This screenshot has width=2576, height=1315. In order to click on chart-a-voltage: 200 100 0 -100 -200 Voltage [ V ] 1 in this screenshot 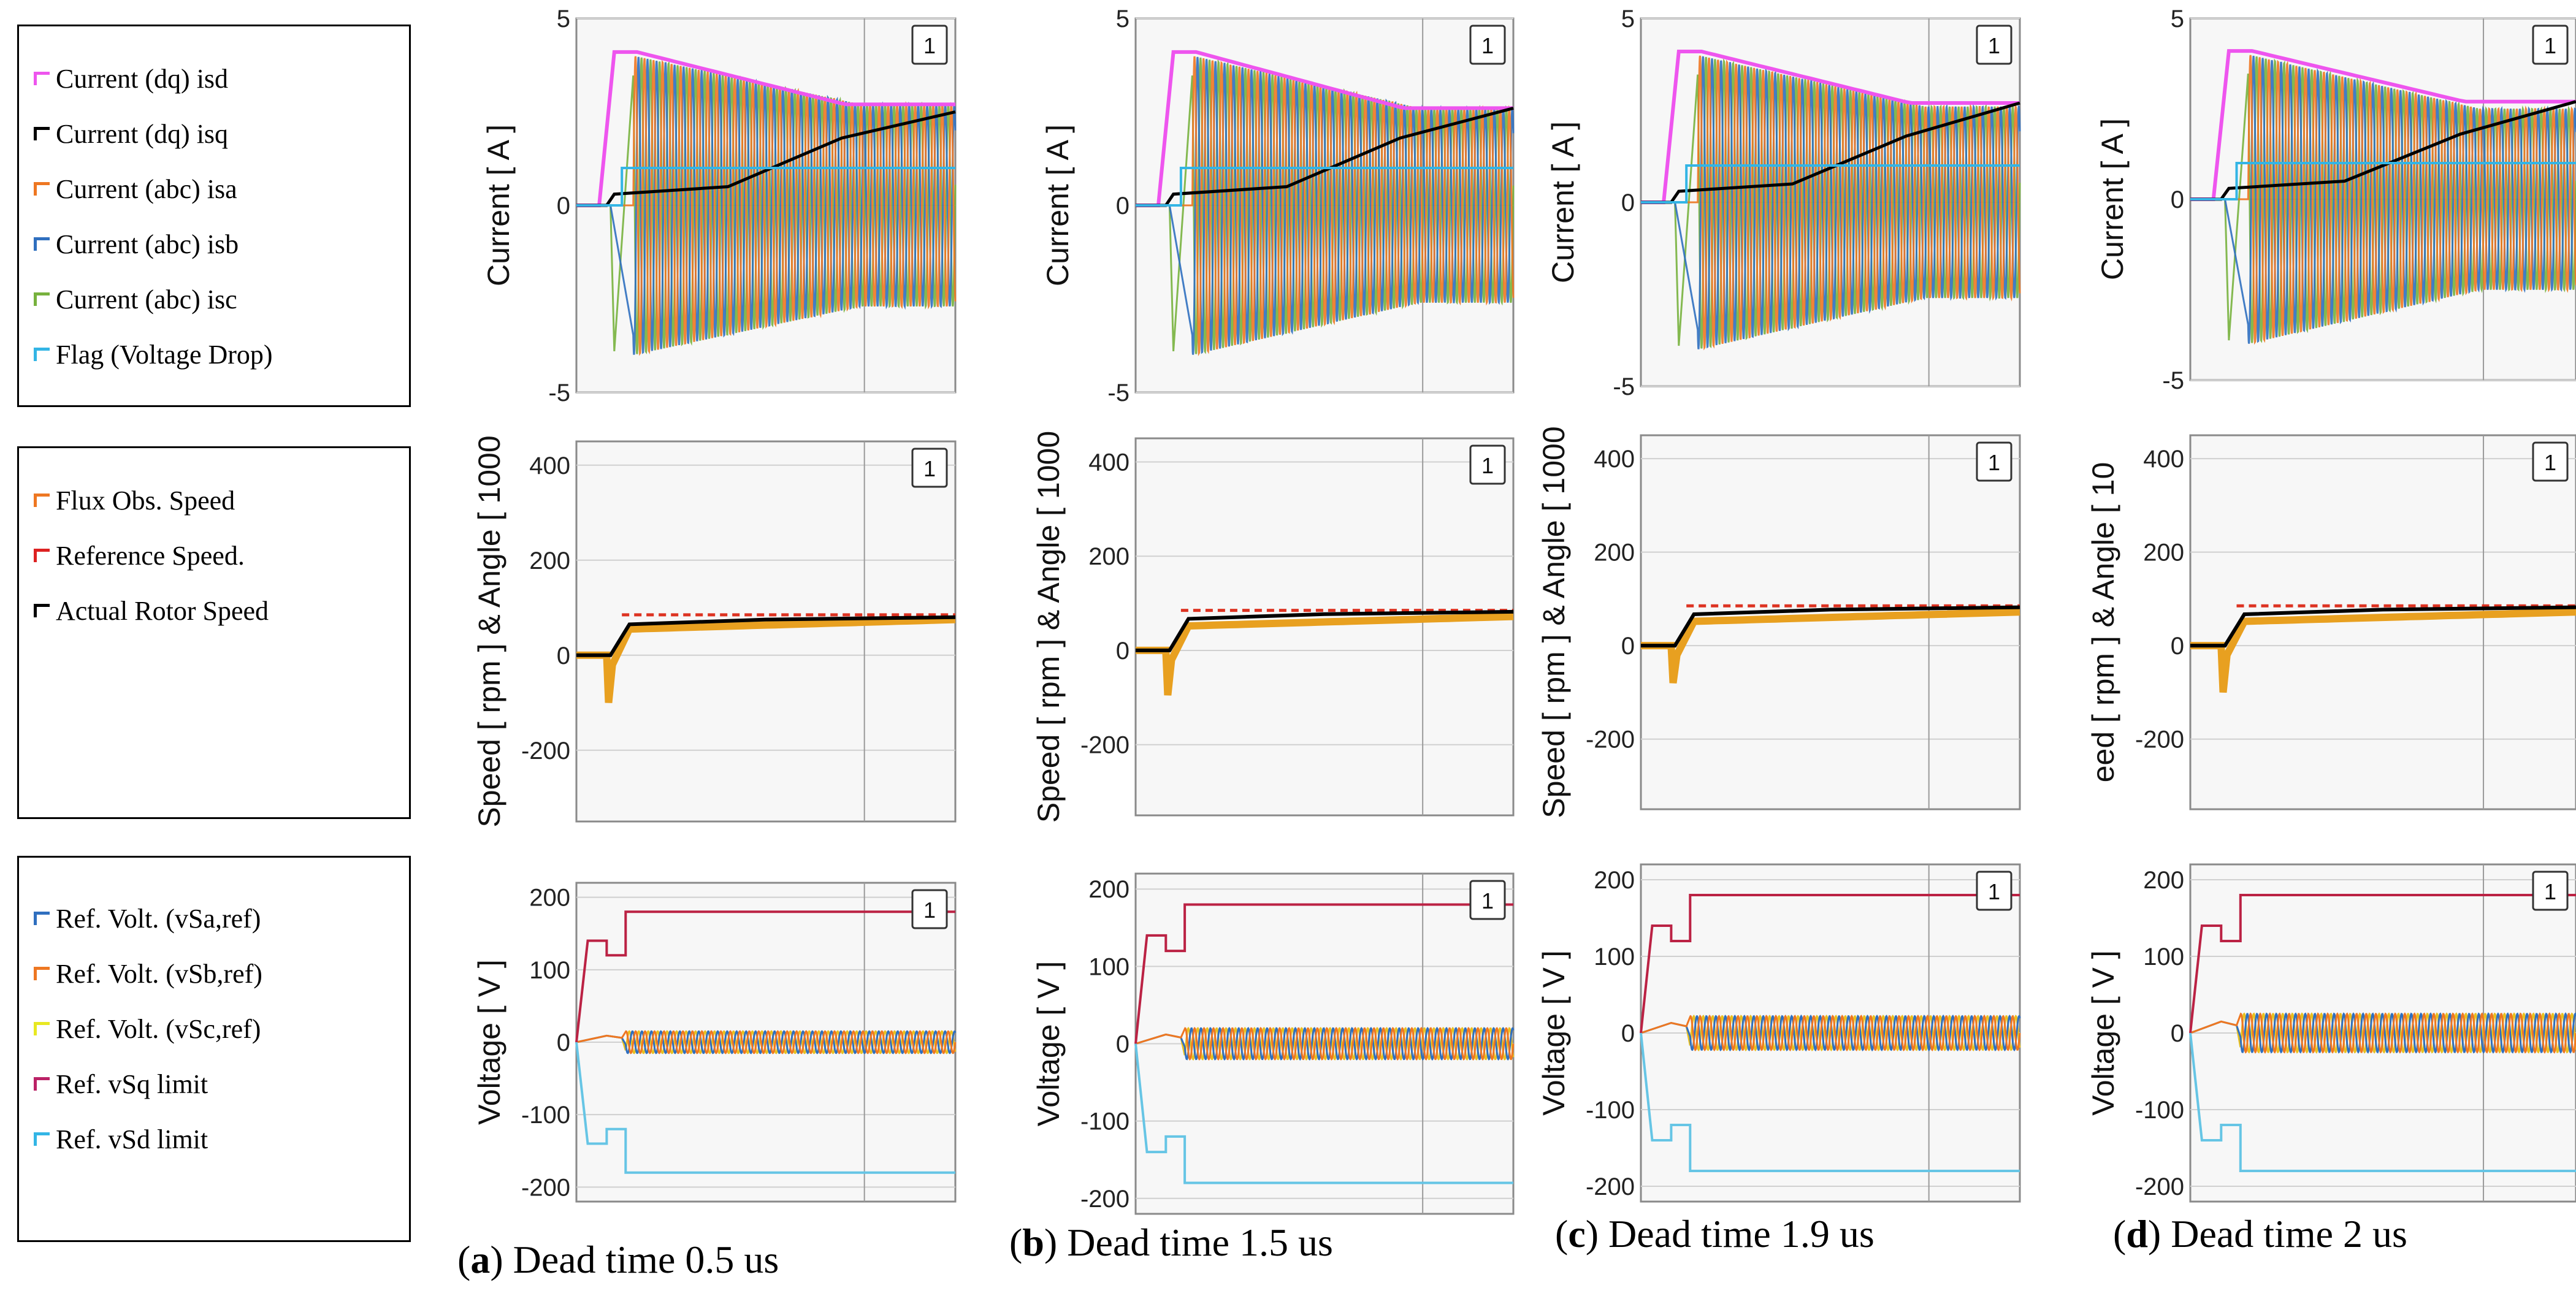, I will do `click(714, 1042)`.